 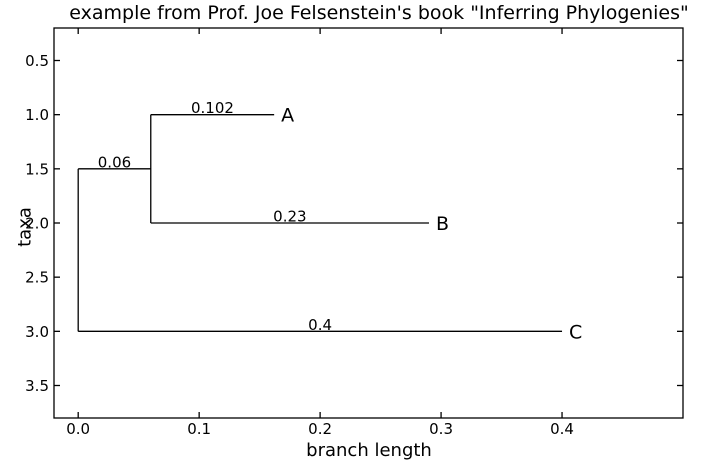 I want to click on taxon-label: C, so click(x=575, y=332).